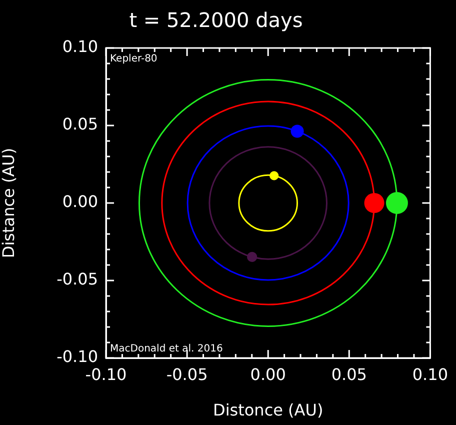  What do you see at coordinates (268, 410) in the screenshot?
I see `x-axis-title: Distonce (AU)` at bounding box center [268, 410].